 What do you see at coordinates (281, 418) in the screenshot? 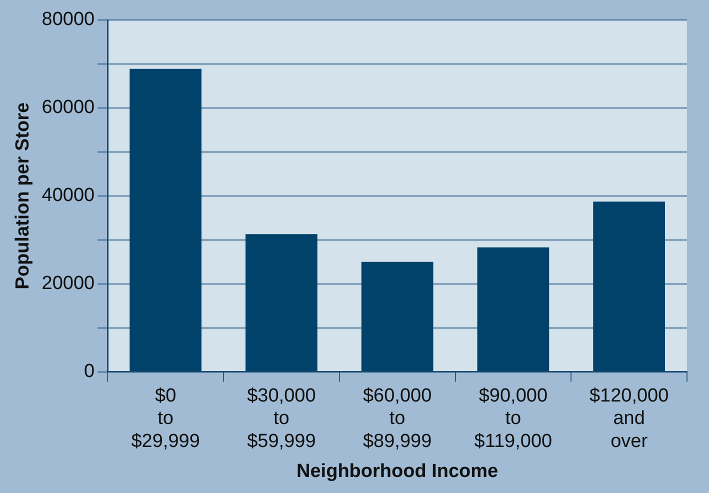
I see `x-tick-label: $30,000 to $59,999` at bounding box center [281, 418].